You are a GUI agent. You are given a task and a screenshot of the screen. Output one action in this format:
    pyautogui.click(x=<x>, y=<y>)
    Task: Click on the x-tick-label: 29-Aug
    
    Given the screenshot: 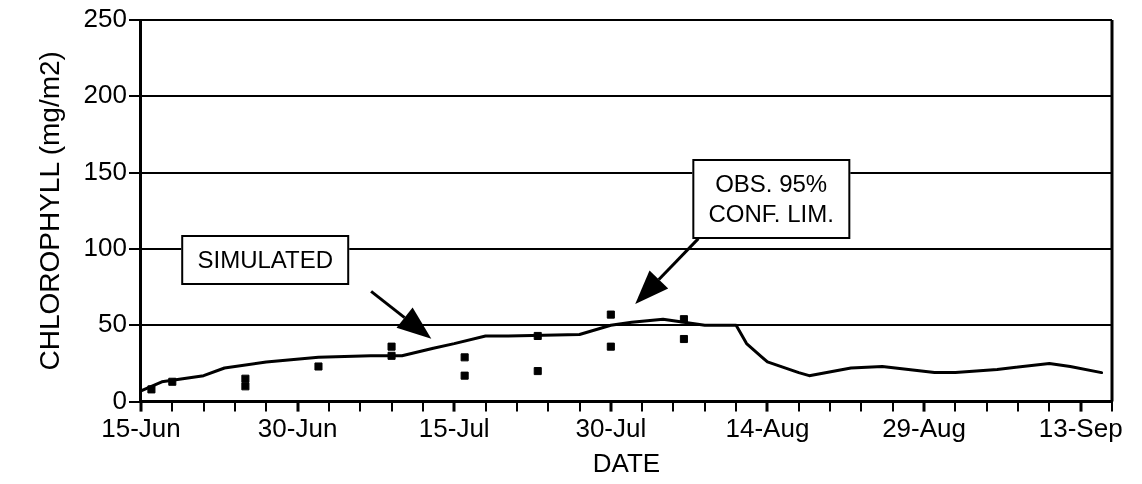 What is the action you would take?
    pyautogui.click(x=924, y=428)
    